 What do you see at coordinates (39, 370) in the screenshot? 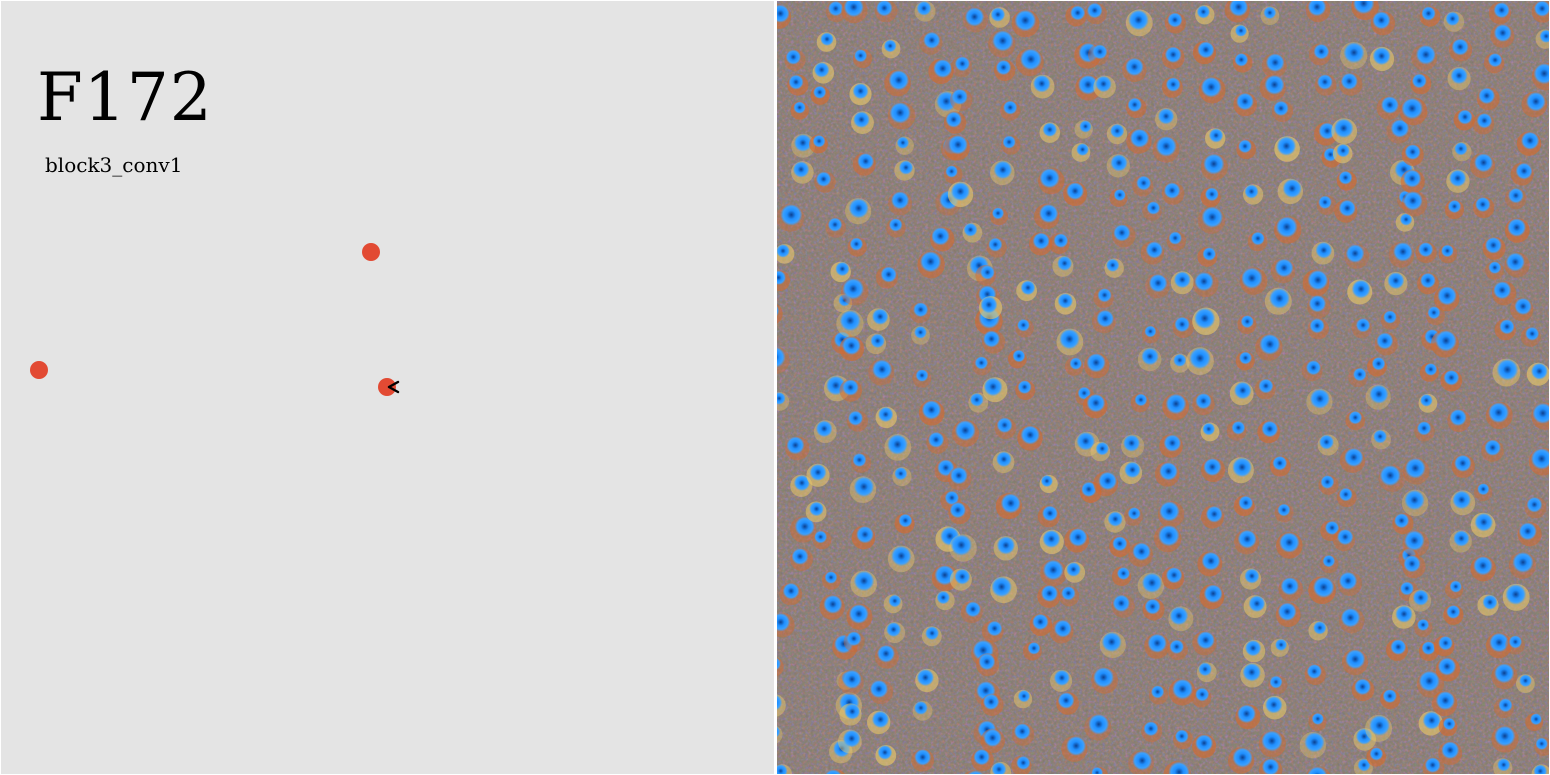
I see `point-b` at bounding box center [39, 370].